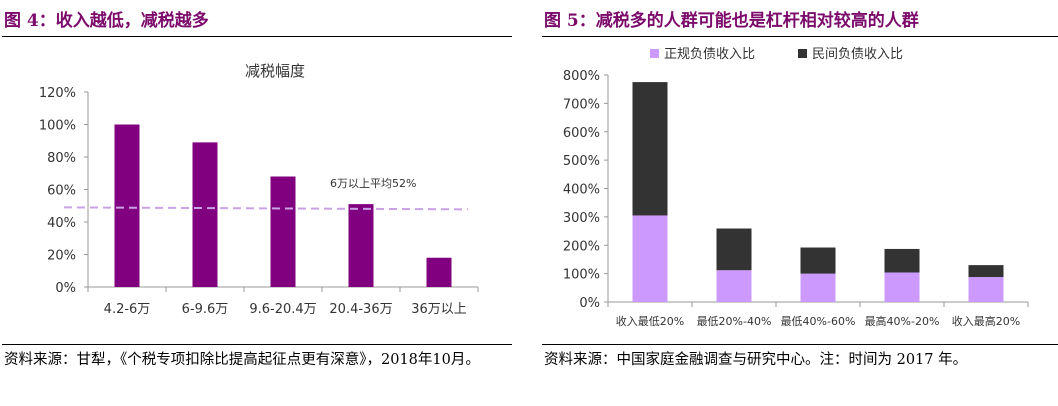 The image size is (1058, 406). I want to click on x-tick-label: 20.4-36万, so click(360, 309).